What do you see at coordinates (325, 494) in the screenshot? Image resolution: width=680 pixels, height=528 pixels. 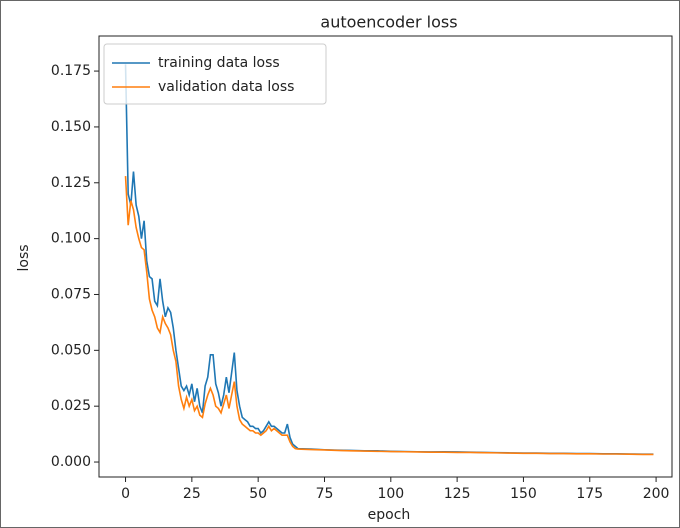 I see `x-tick-label: 75` at bounding box center [325, 494].